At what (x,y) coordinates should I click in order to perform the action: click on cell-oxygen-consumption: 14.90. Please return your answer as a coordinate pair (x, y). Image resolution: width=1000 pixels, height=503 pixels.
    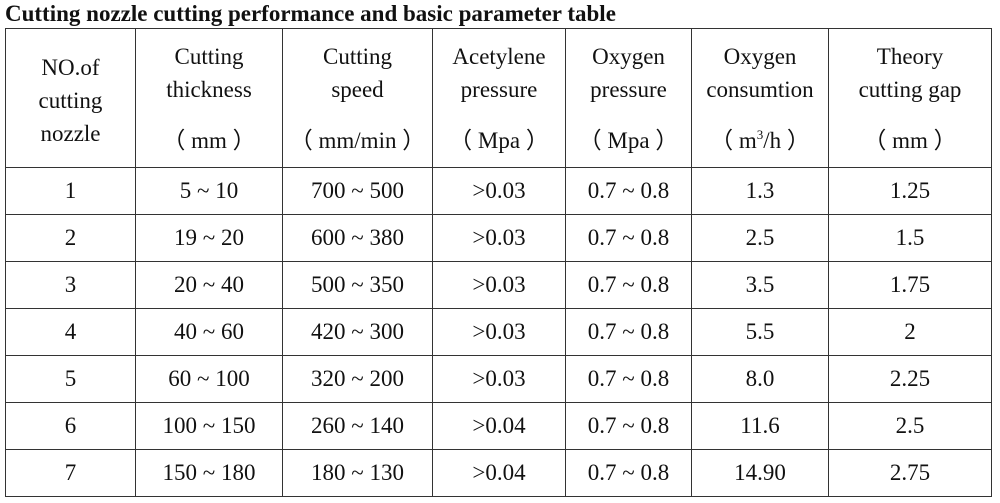
    Looking at the image, I should click on (760, 473).